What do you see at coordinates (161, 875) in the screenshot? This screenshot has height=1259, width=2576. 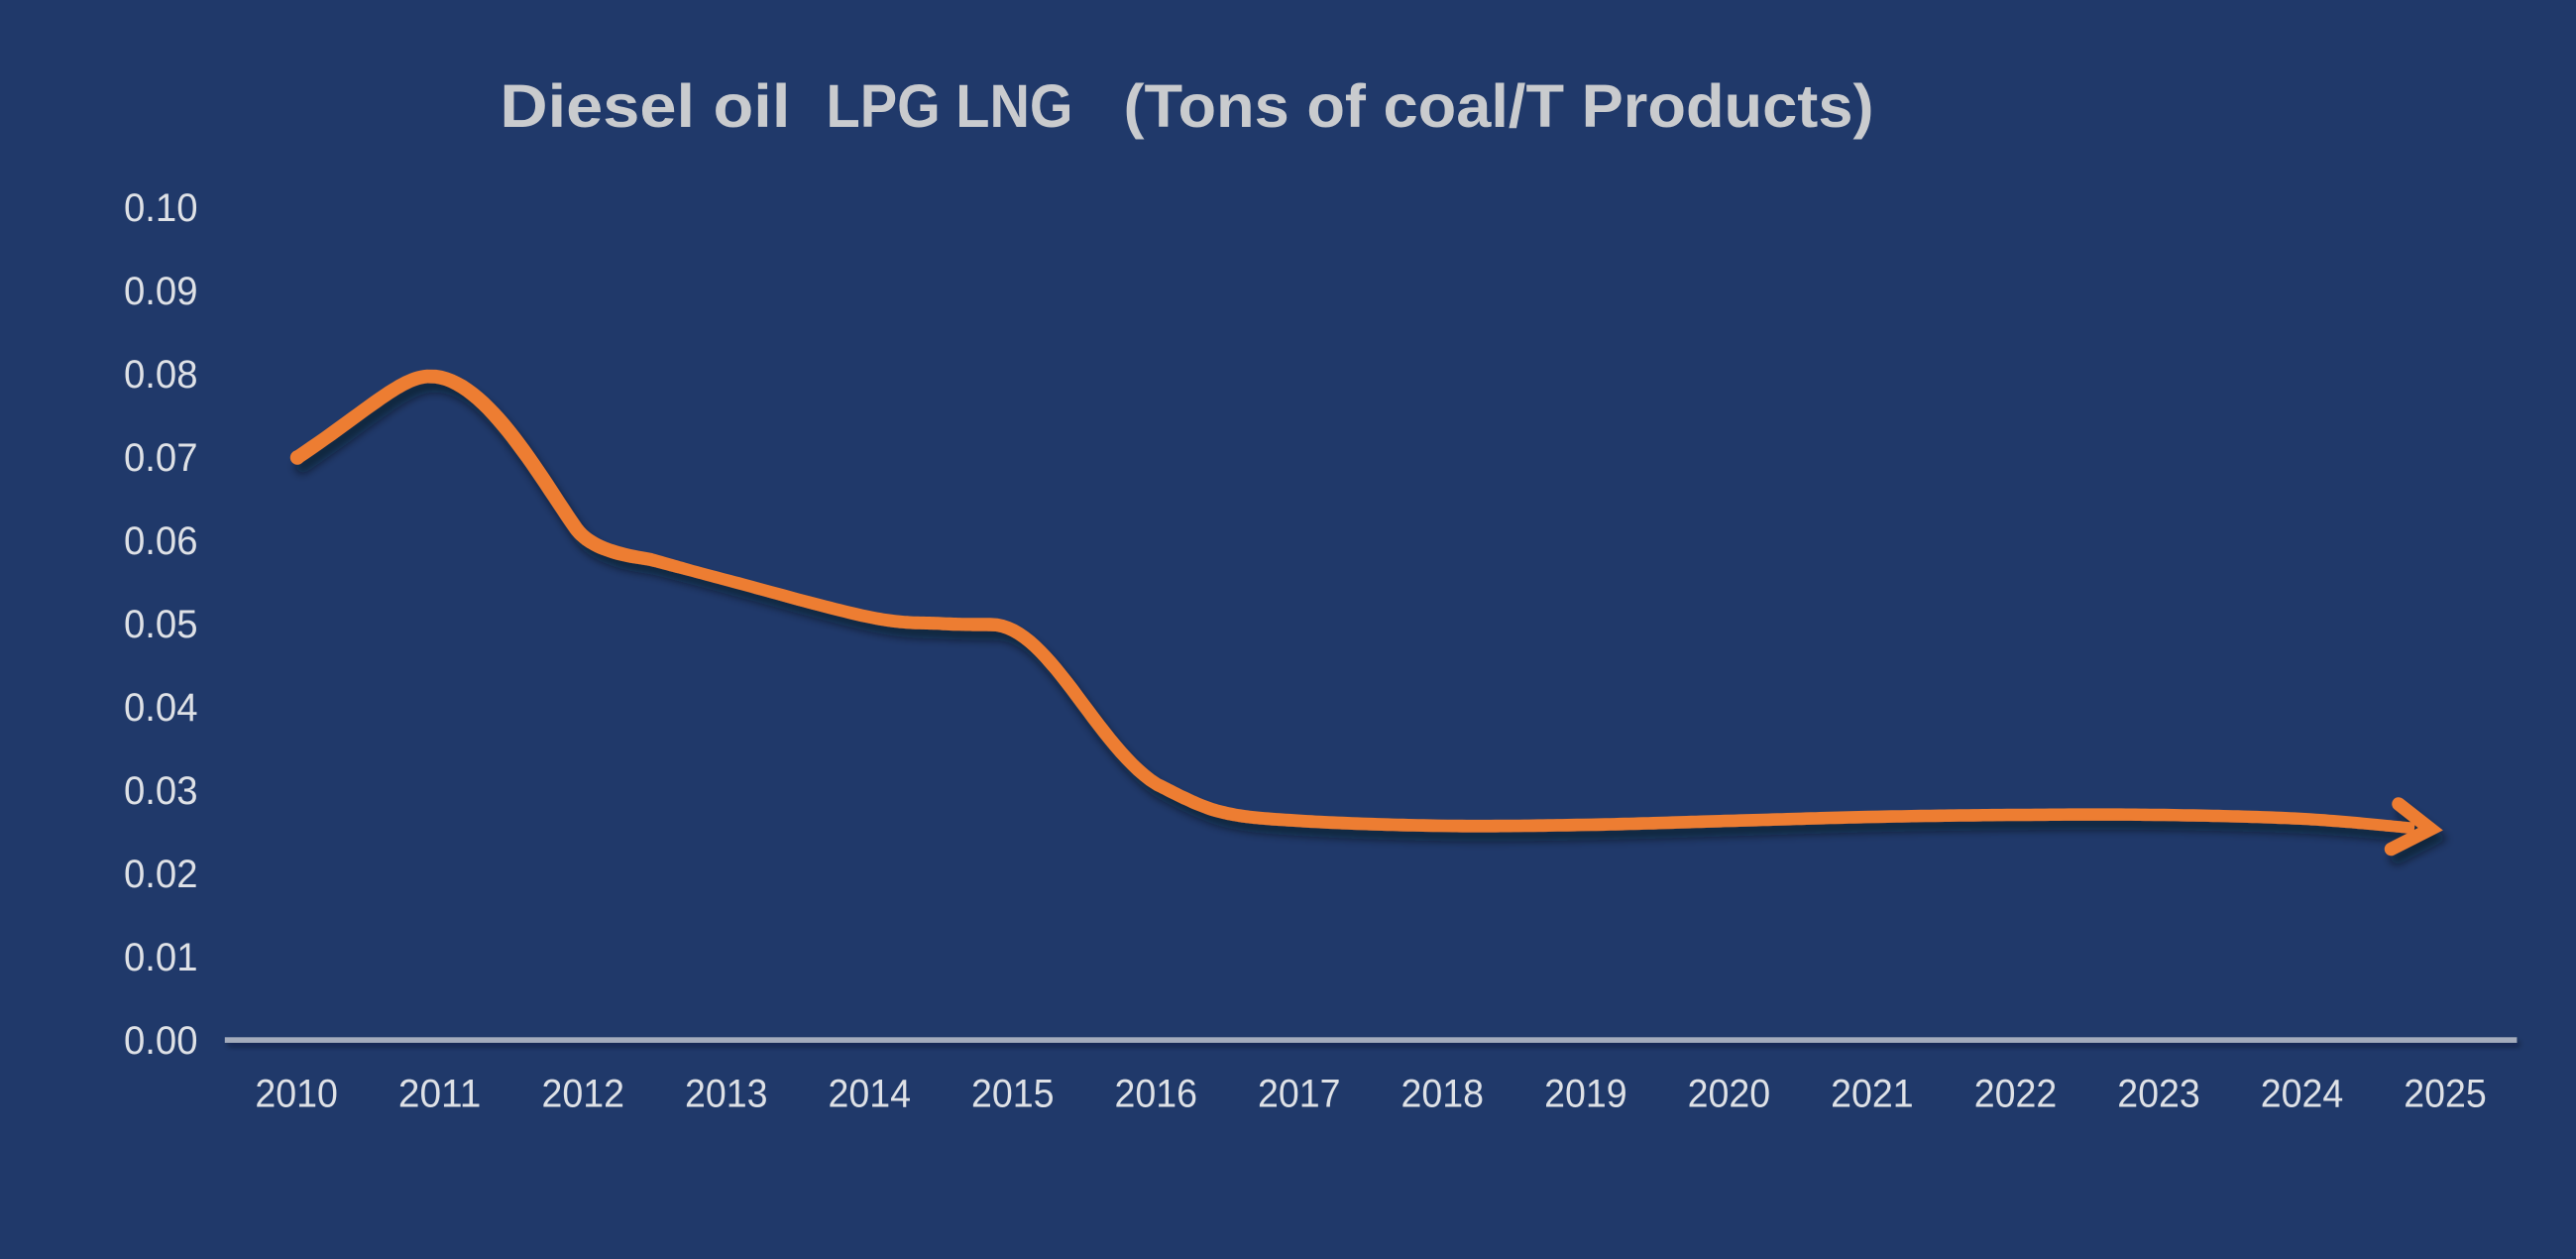 I see `svg-text: 0.02` at bounding box center [161, 875].